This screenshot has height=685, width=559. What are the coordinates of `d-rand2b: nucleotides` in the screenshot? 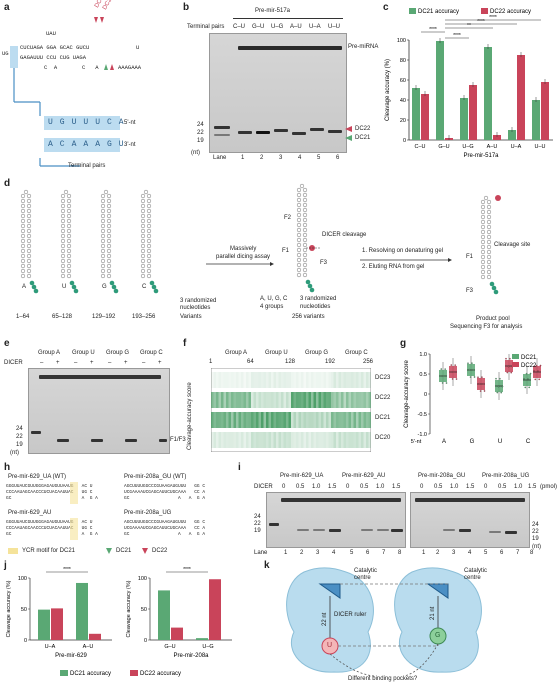 It's located at (315, 307).